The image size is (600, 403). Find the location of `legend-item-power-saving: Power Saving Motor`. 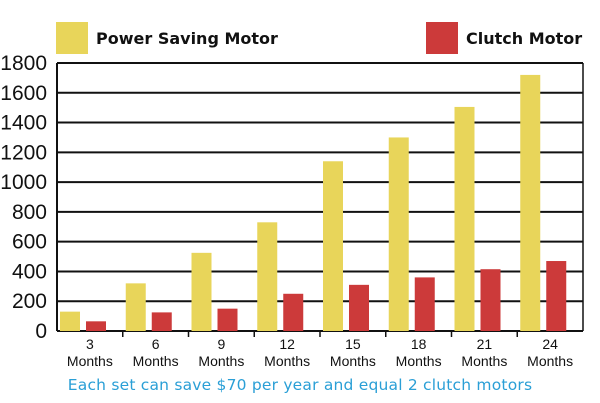

legend-item-power-saving: Power Saving Motor is located at coordinates (167, 38).